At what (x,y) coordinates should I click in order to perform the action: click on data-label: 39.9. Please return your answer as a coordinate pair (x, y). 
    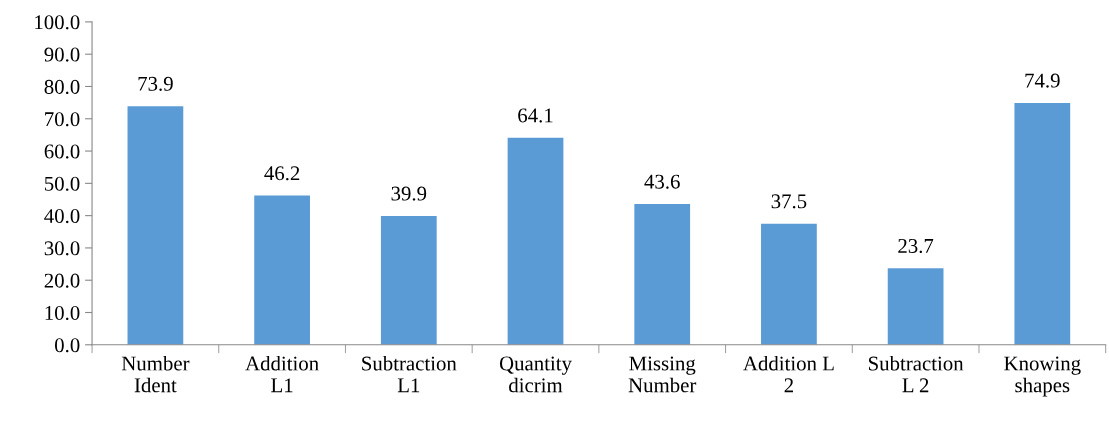
    Looking at the image, I should click on (409, 193).